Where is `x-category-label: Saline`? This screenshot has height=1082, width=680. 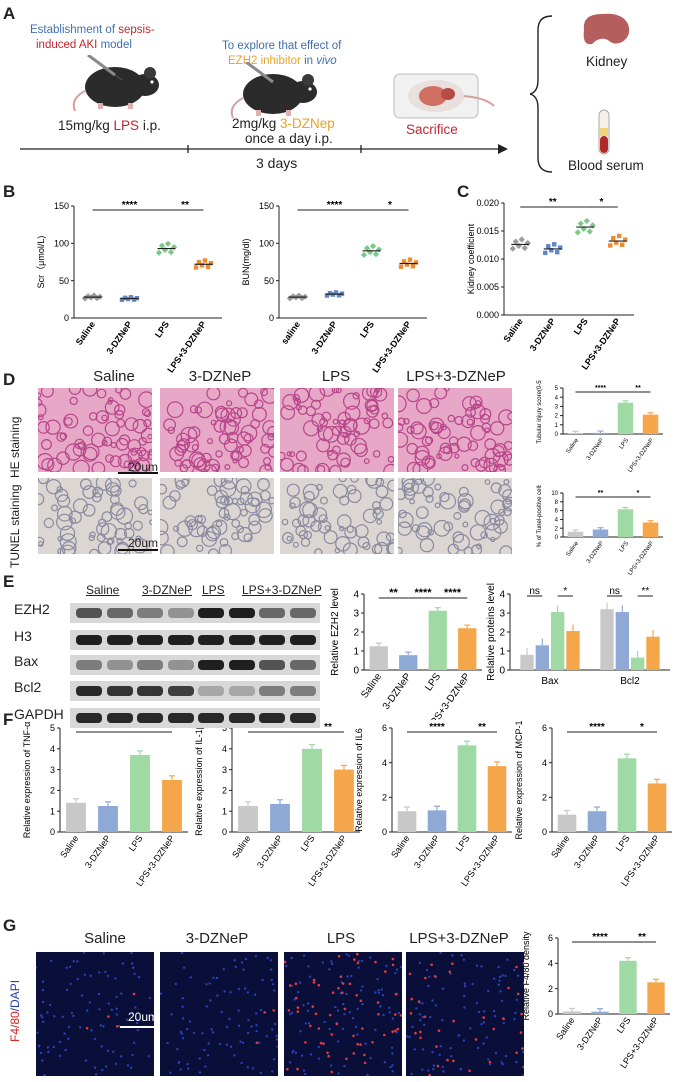 x-category-label: Saline is located at coordinates (560, 846).